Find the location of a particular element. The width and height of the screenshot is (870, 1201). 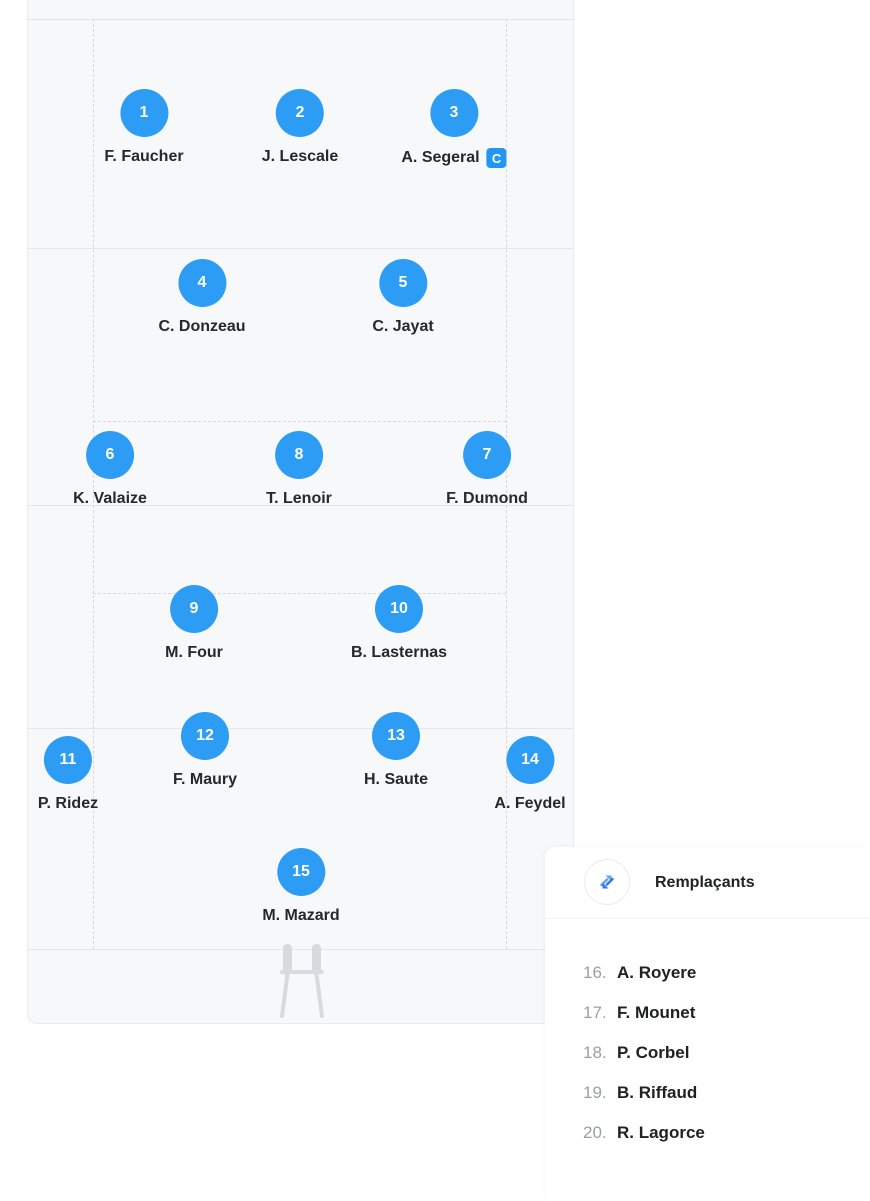

player-number: 10 is located at coordinates (399, 608).